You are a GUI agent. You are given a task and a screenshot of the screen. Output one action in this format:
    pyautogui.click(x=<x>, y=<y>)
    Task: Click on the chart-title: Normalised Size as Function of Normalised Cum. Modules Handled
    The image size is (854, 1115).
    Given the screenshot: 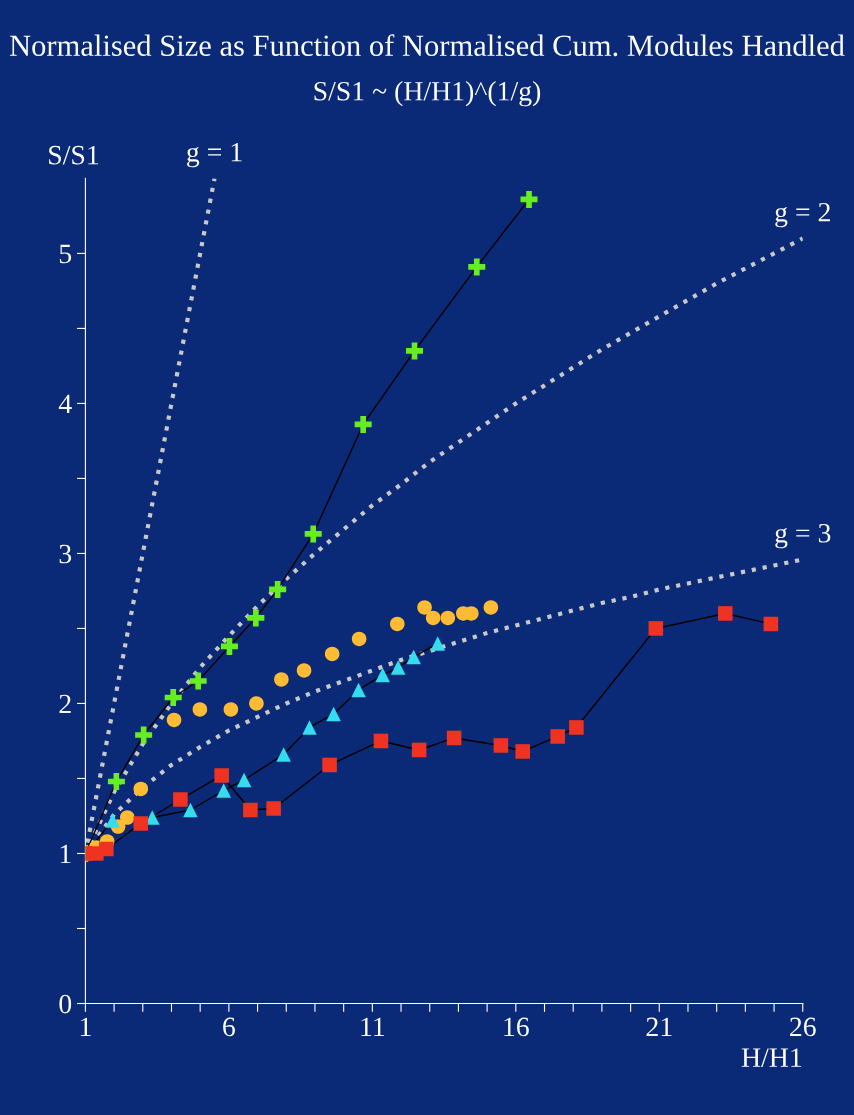 What is the action you would take?
    pyautogui.click(x=427, y=45)
    